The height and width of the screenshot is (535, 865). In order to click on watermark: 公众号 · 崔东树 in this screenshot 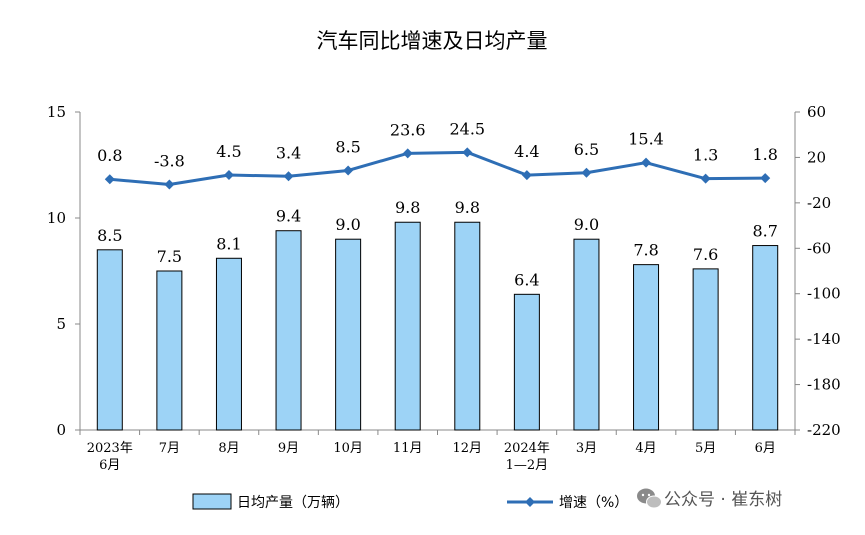, I will do `click(709, 499)`.